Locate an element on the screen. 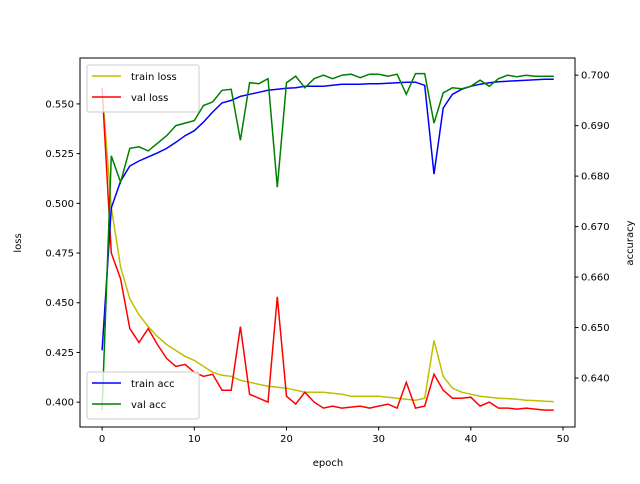  y2-axis-label: accuracy is located at coordinates (630, 242).